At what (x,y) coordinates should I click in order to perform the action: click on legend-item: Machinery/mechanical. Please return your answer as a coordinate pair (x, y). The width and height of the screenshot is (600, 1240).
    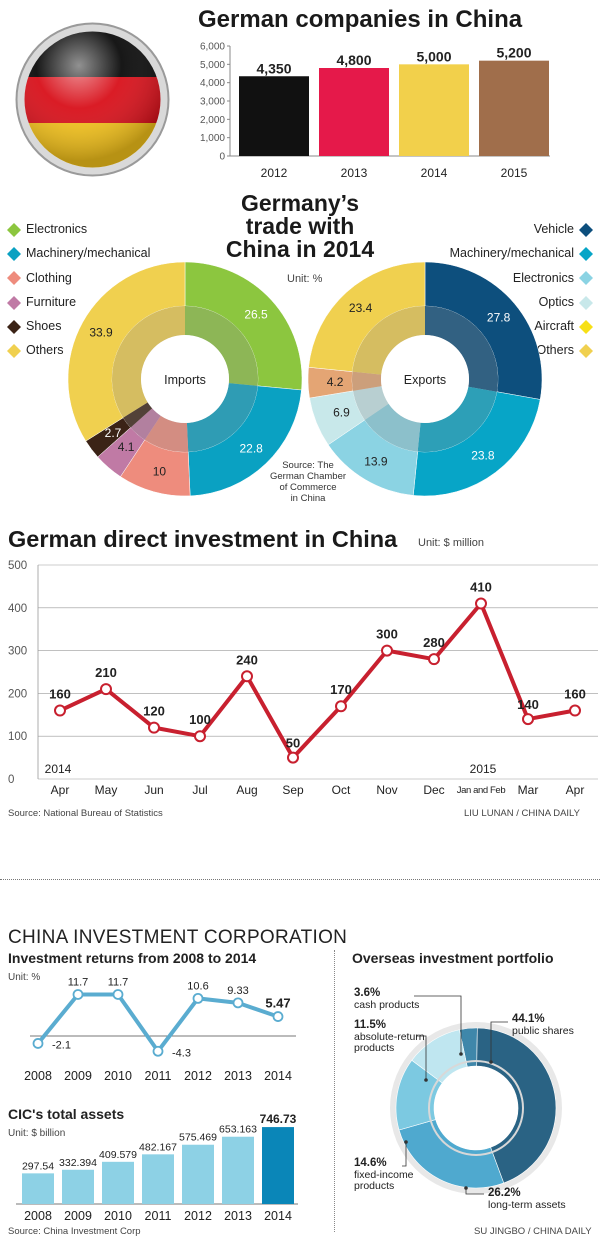
    Looking at the image, I should click on (78, 254).